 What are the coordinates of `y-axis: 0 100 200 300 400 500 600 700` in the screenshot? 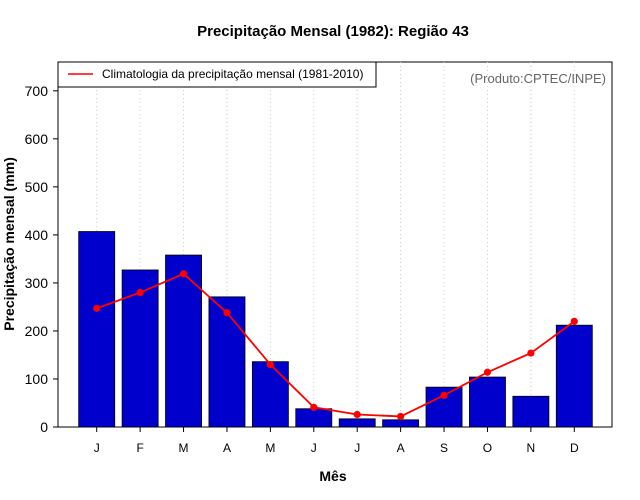 It's located at (41, 259).